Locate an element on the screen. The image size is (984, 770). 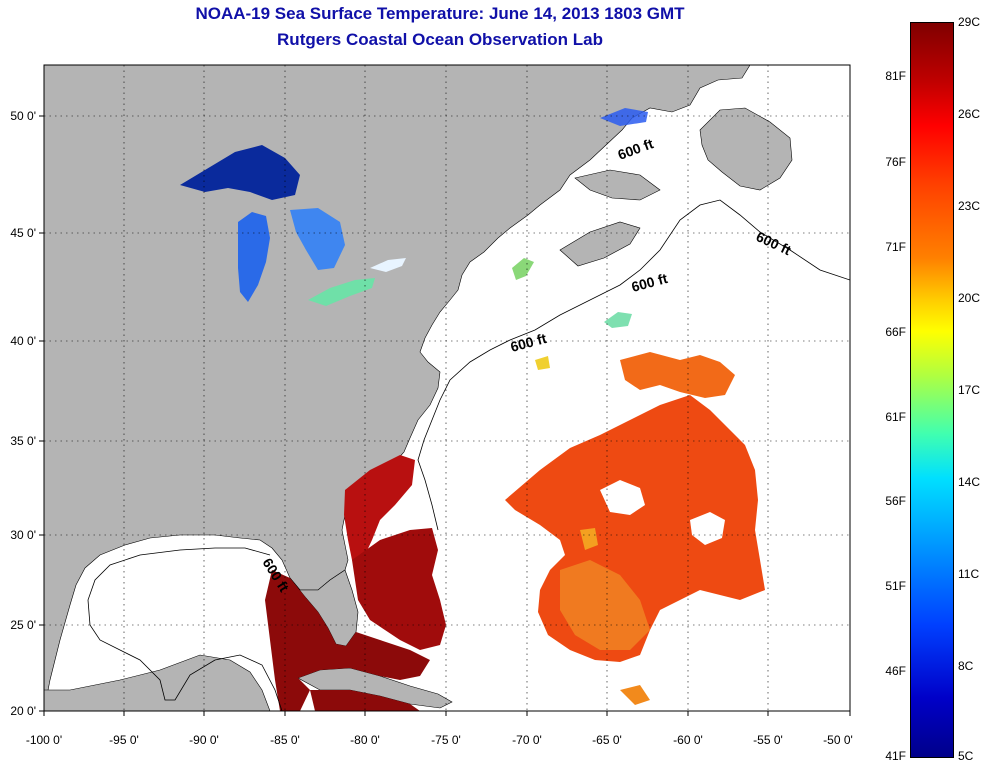
colorbar-f-label: 51F is located at coordinates (895, 586).